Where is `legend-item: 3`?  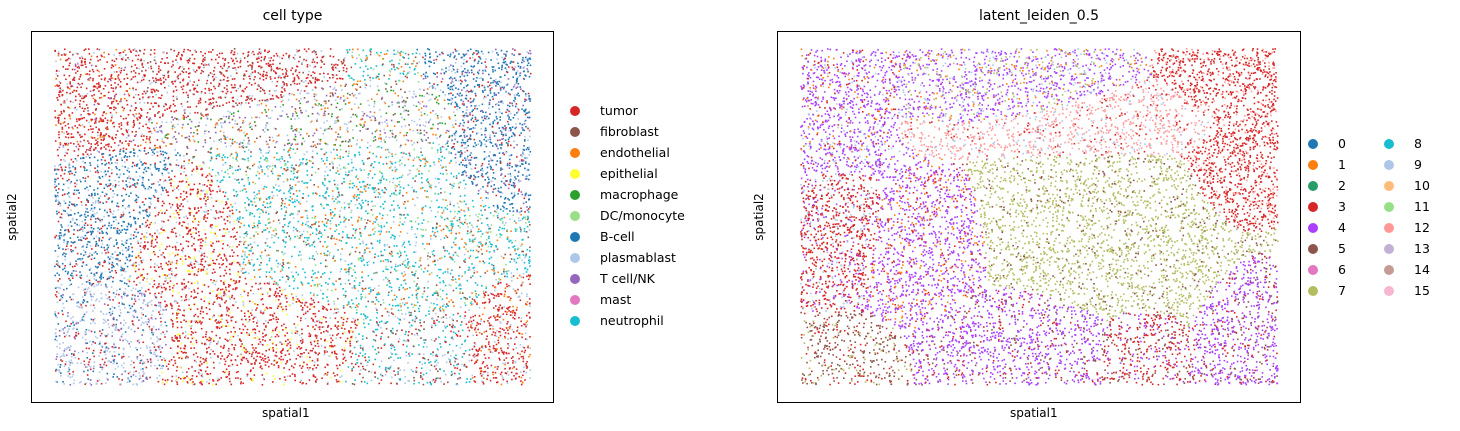
legend-item: 3 is located at coordinates (1327, 206).